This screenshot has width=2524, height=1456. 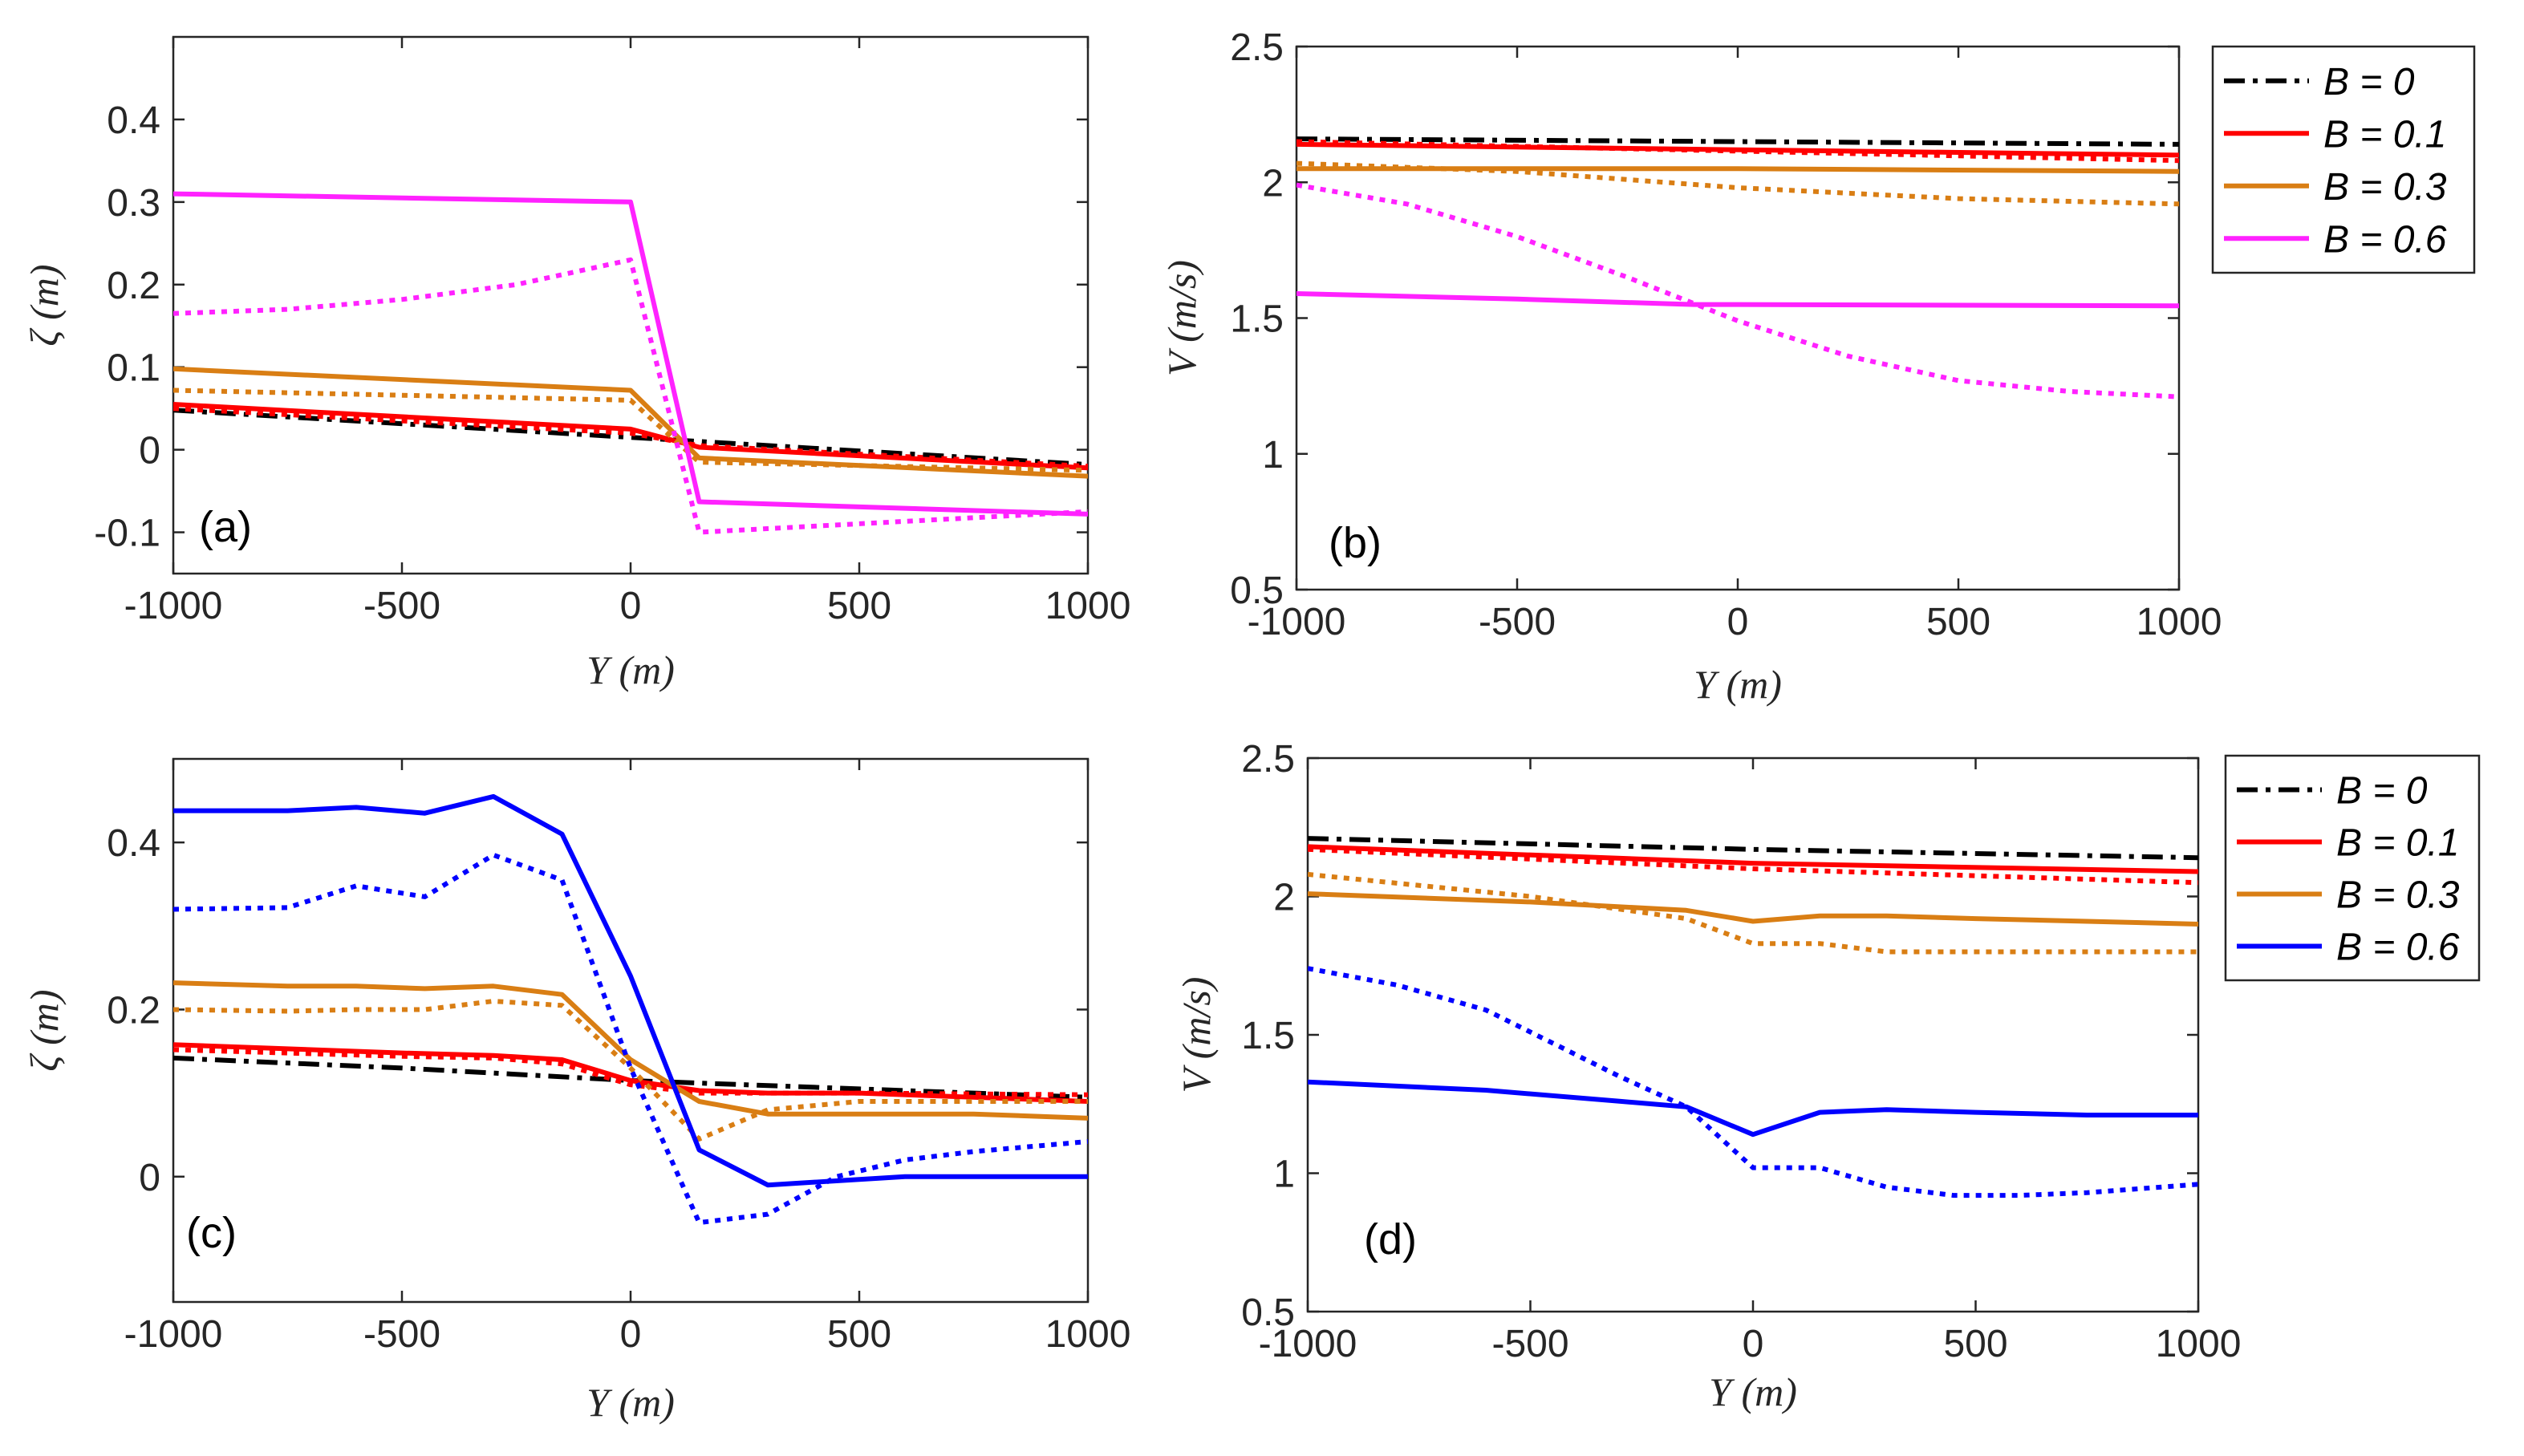 I want to click on panel-label: (b), so click(x=1356, y=543).